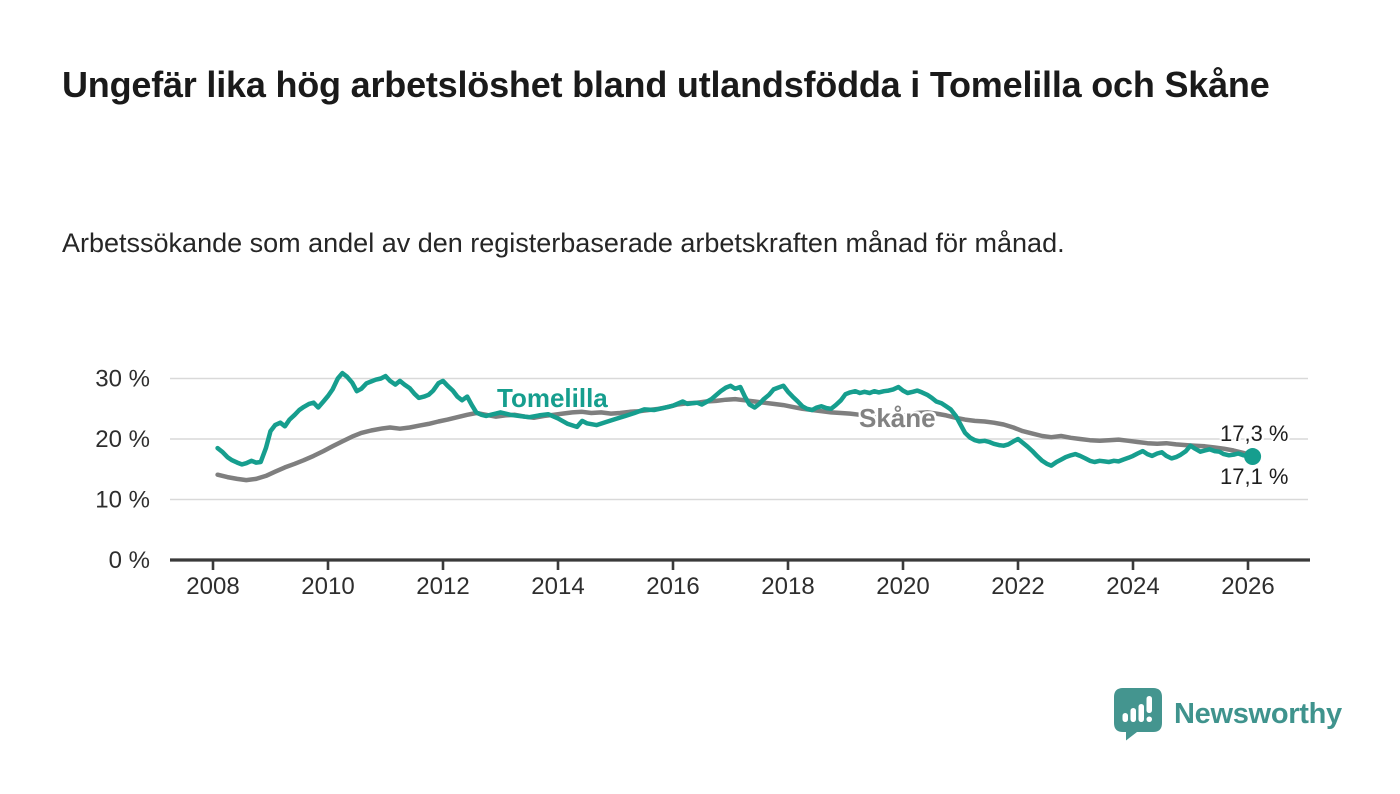  What do you see at coordinates (1258, 713) in the screenshot?
I see `brand-wordmark: Newsworthy` at bounding box center [1258, 713].